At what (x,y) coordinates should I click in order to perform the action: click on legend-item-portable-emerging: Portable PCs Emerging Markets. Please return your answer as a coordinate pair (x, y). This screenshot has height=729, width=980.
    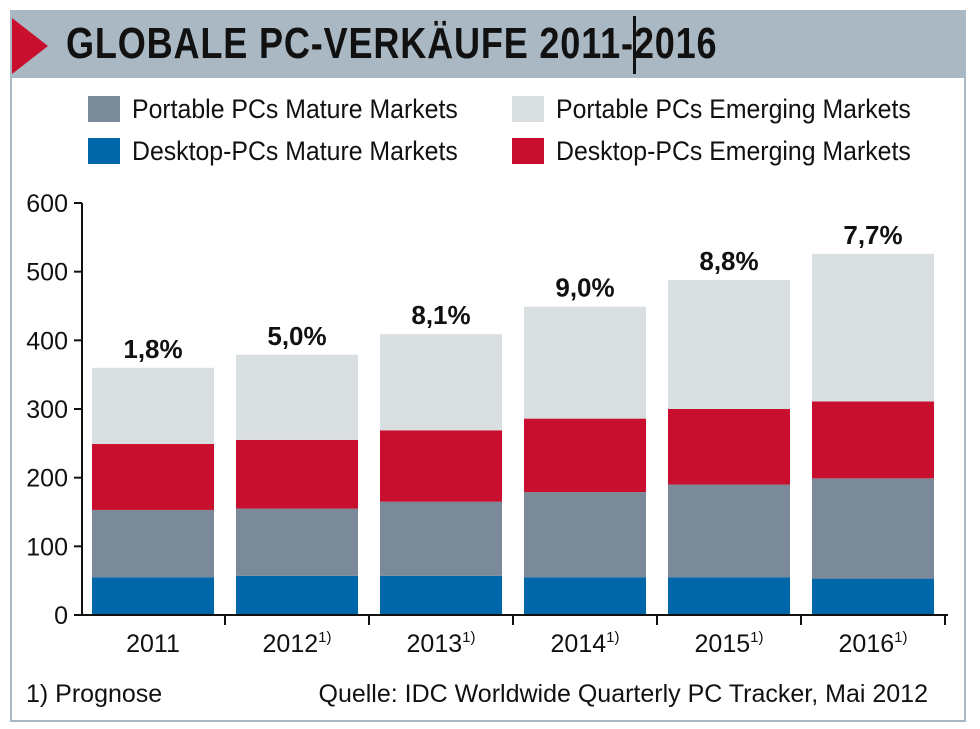
    Looking at the image, I should click on (727, 109).